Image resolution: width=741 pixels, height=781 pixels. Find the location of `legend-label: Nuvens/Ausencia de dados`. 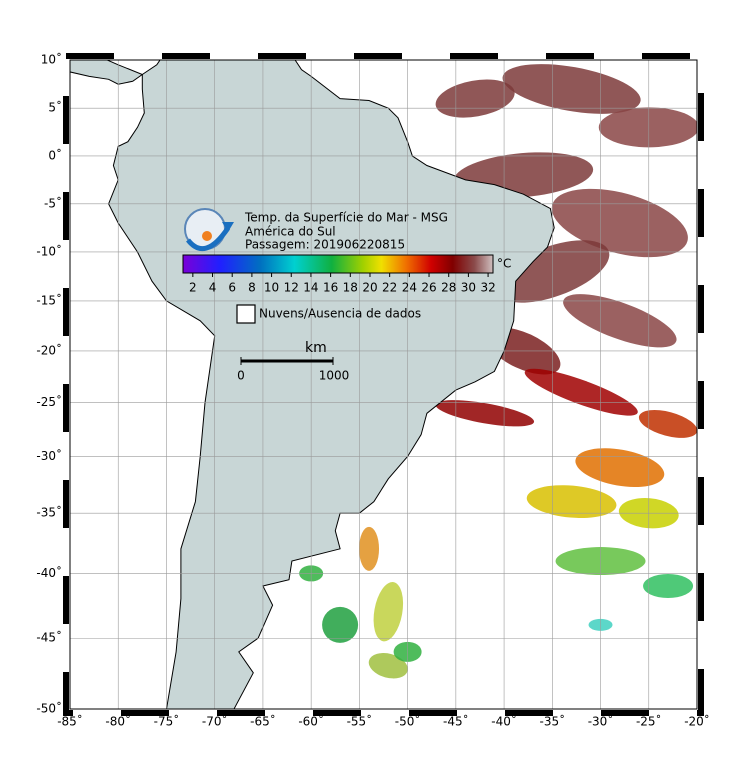

legend-label: Nuvens/Ausencia de dados is located at coordinates (340, 314).